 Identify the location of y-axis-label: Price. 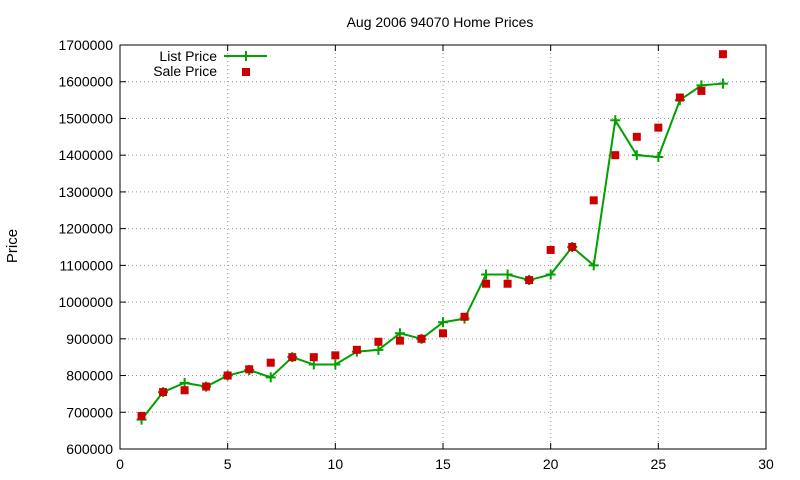
(12, 246).